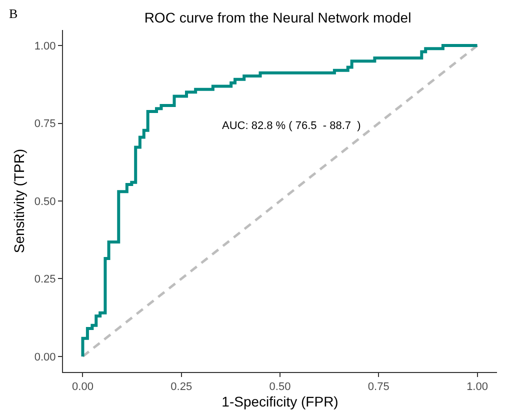 Image resolution: width=505 pixels, height=419 pixels. What do you see at coordinates (45, 280) in the screenshot?
I see `y-tick-label: 0.25` at bounding box center [45, 280].